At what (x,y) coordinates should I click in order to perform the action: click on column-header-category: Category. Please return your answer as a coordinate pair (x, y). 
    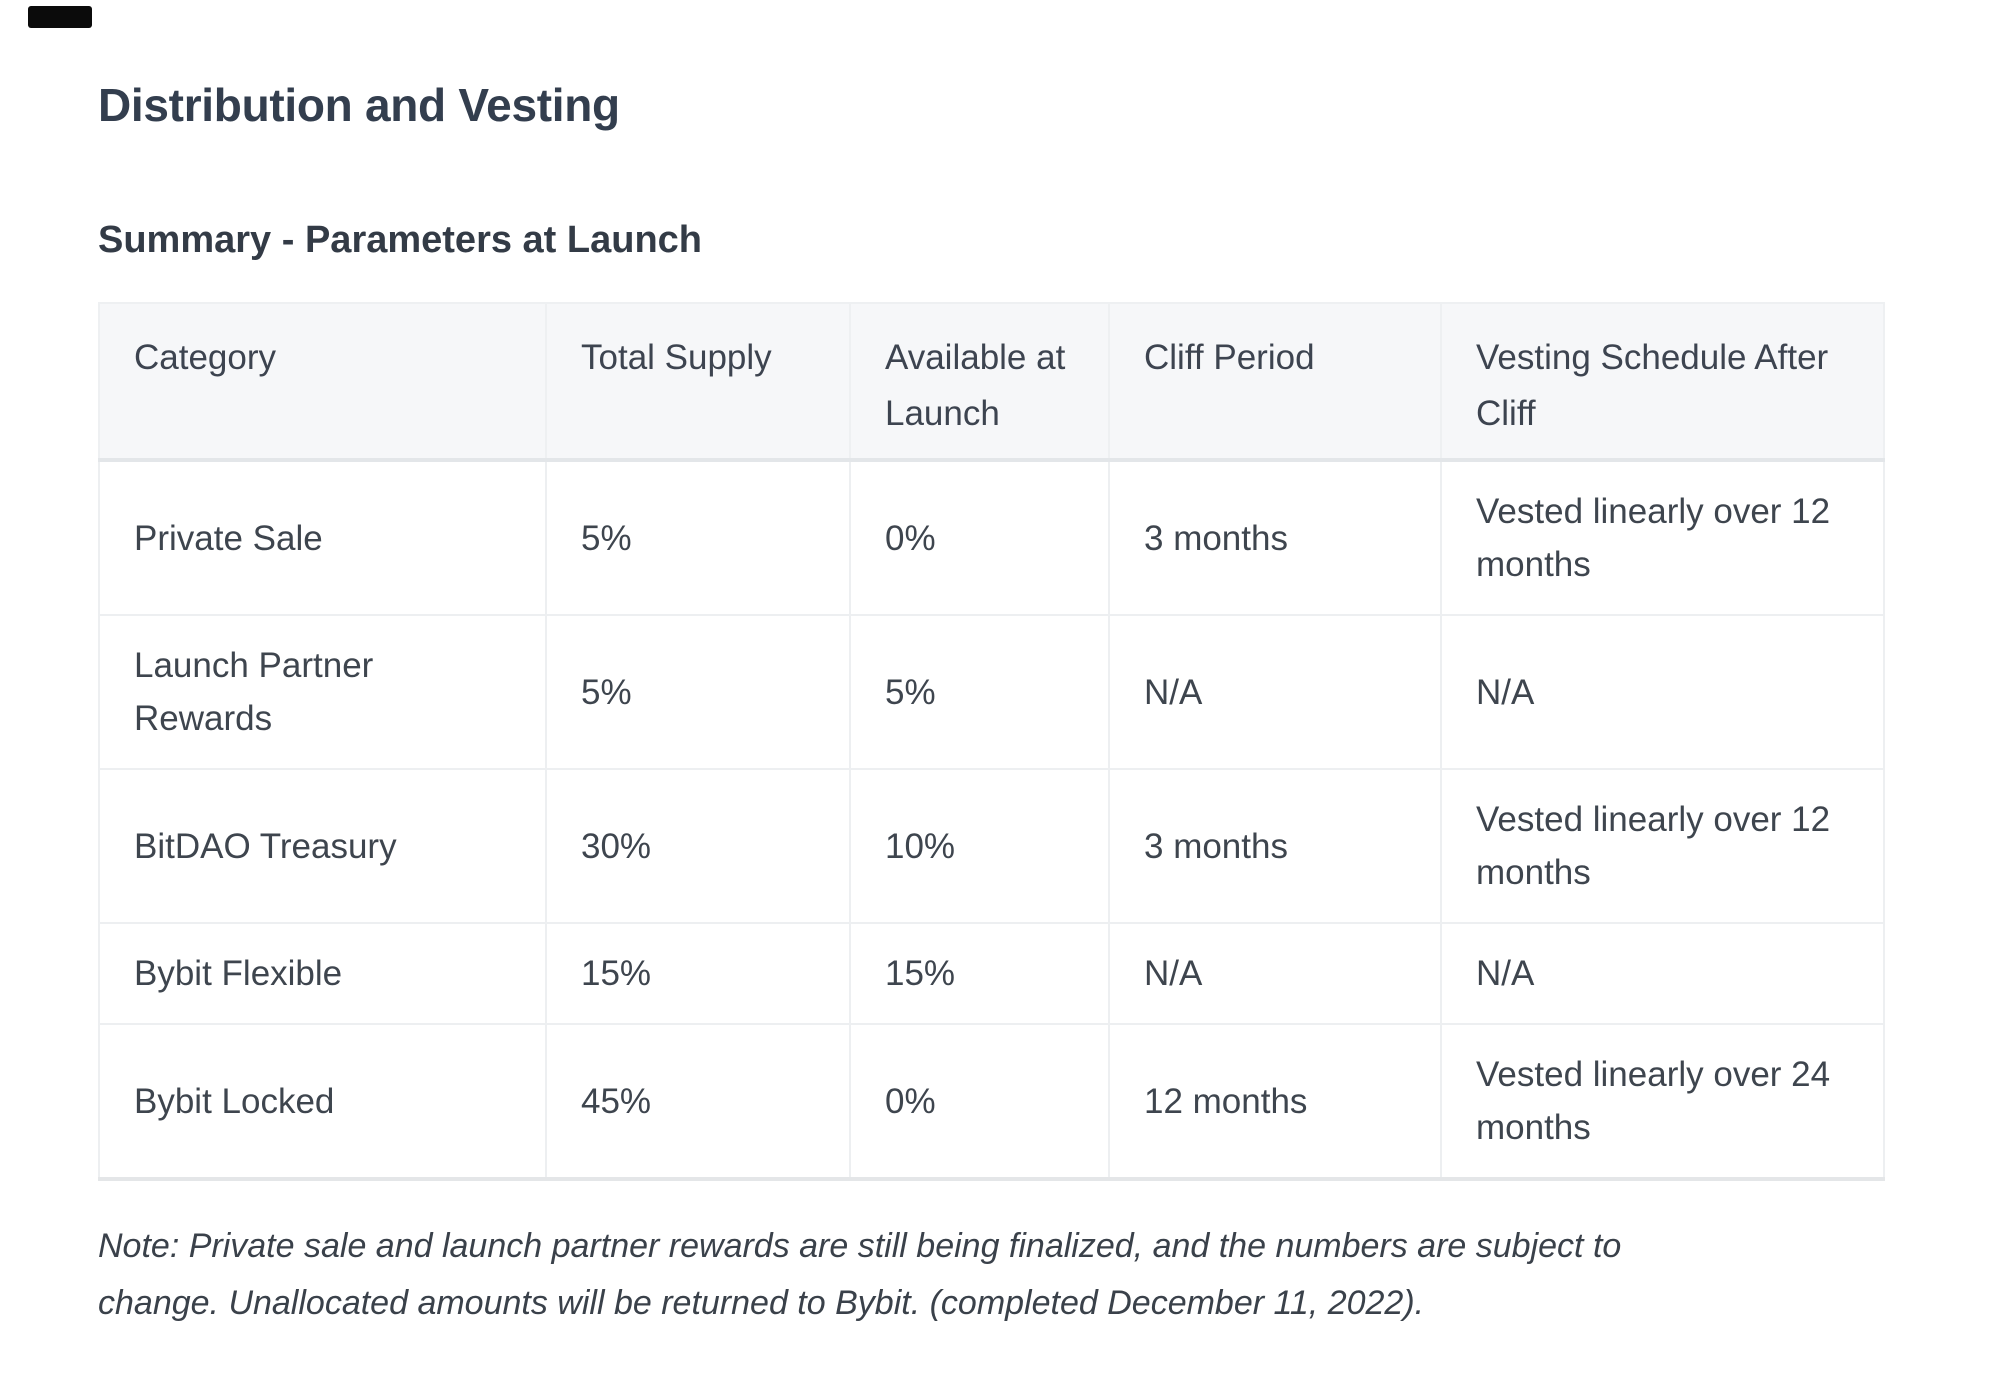
    Looking at the image, I should click on (322, 382).